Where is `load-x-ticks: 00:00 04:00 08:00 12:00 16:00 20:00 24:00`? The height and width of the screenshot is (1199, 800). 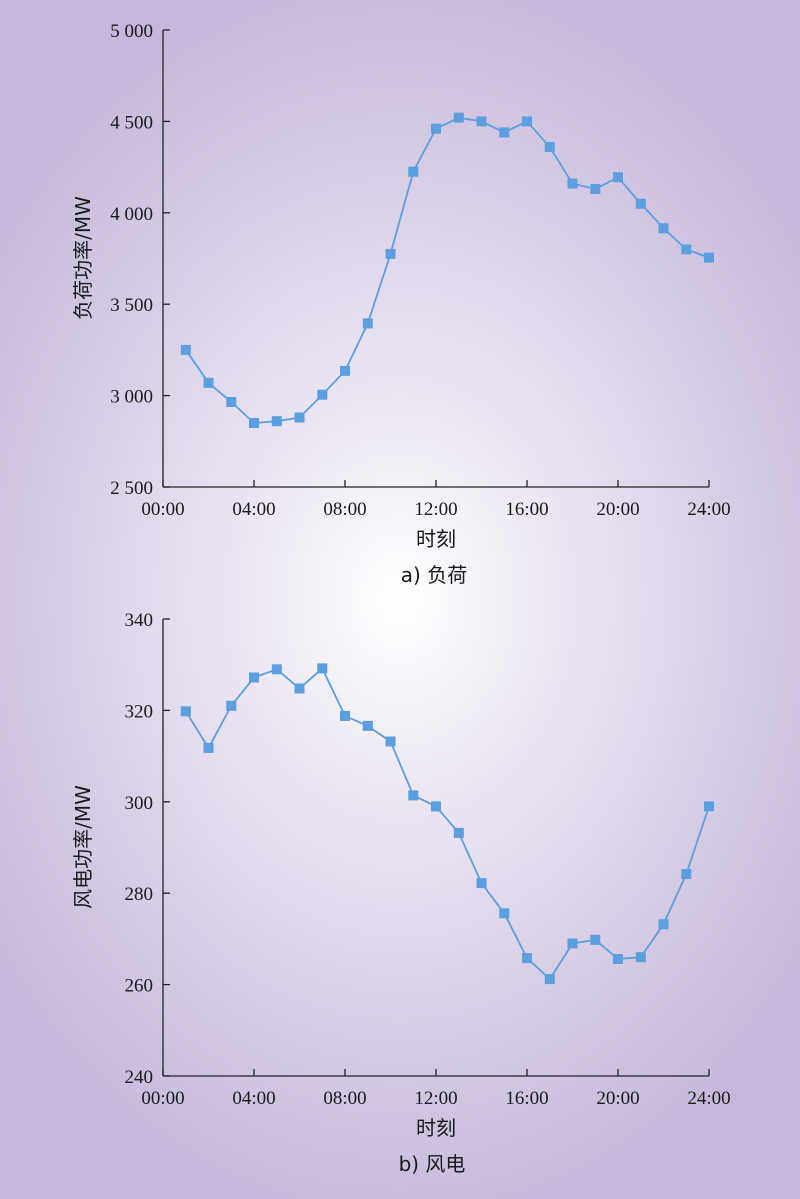 load-x-ticks: 00:00 04:00 08:00 12:00 16:00 20:00 24:00 is located at coordinates (436, 500).